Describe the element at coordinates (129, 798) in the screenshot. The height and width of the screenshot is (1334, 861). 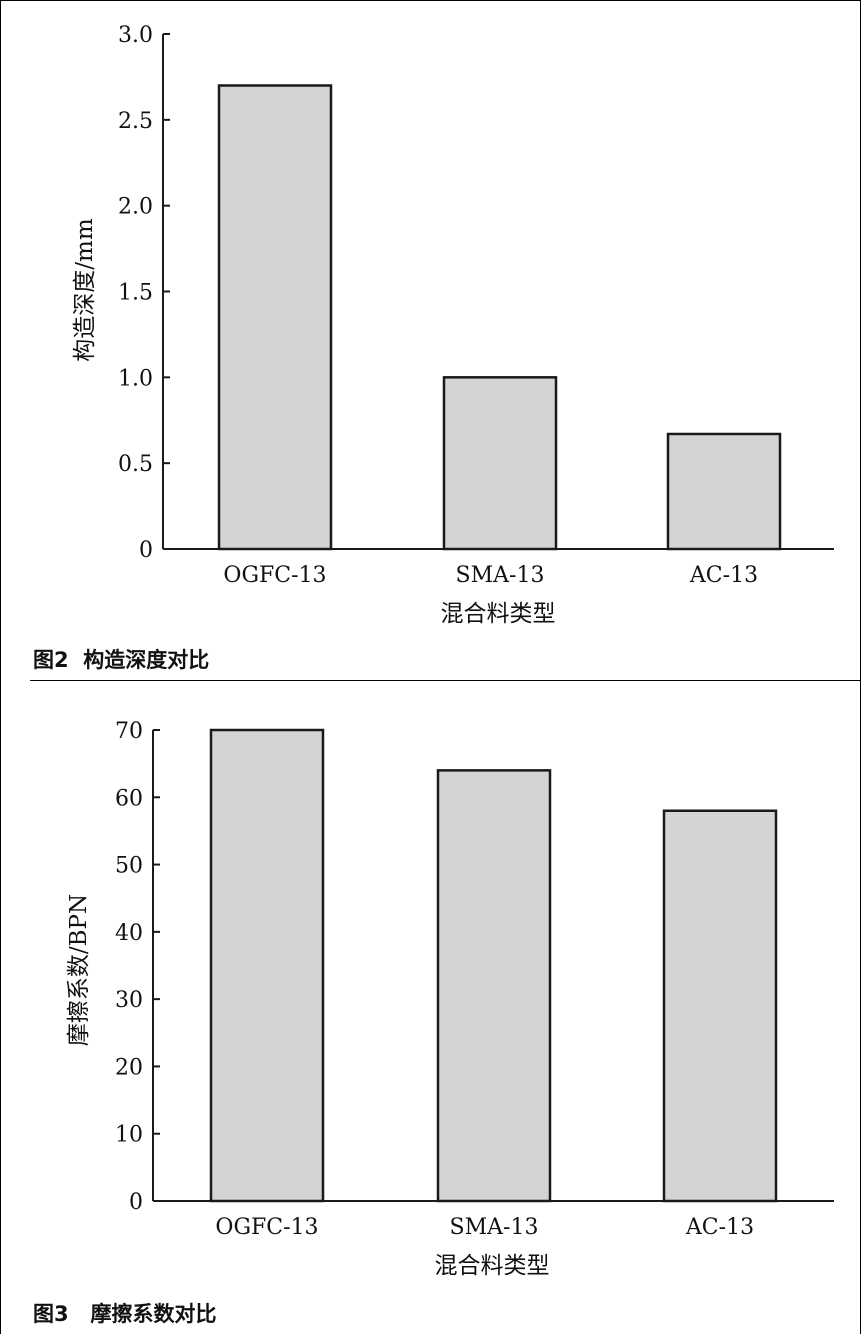
I see `y-tick-label: 60` at that location.